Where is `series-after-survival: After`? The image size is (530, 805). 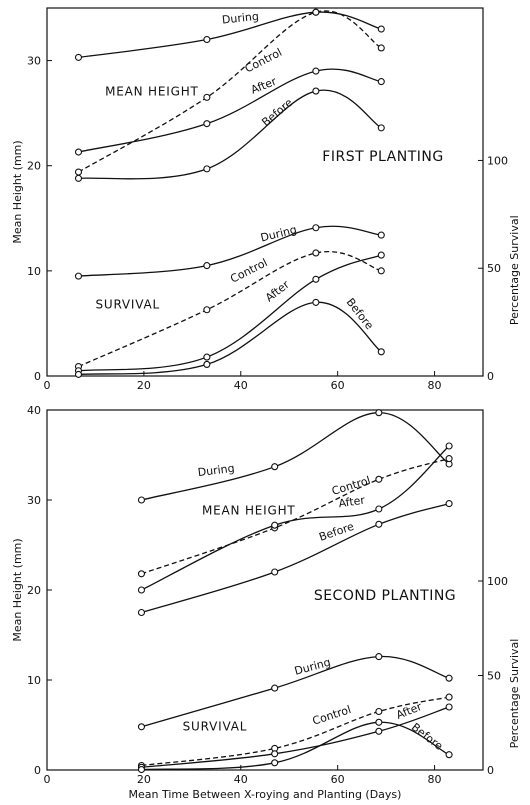 series-after-survival: After is located at coordinates (229, 313).